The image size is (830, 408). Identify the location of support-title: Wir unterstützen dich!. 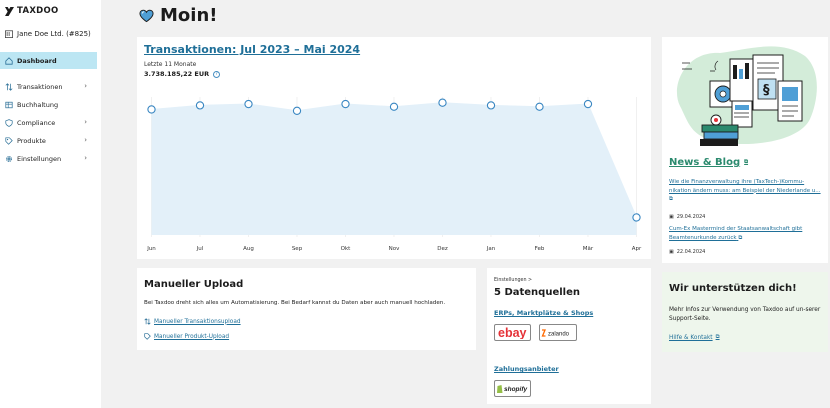
(733, 288).